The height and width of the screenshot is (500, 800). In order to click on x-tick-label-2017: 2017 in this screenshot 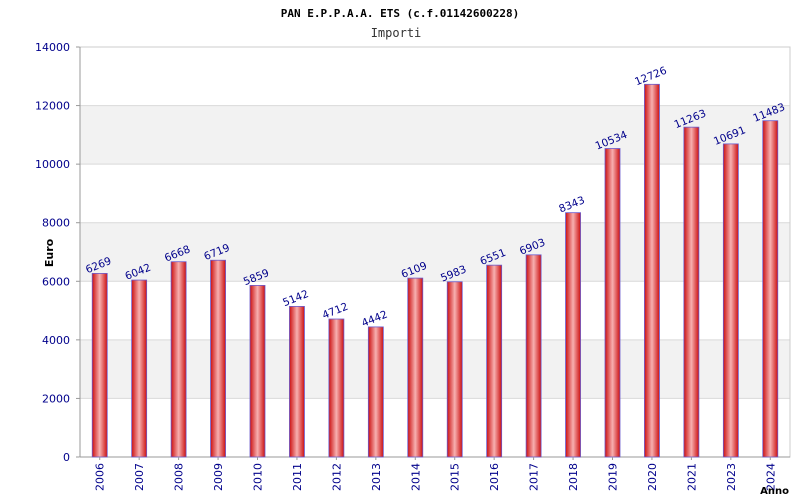, I will do `click(534, 477)`.